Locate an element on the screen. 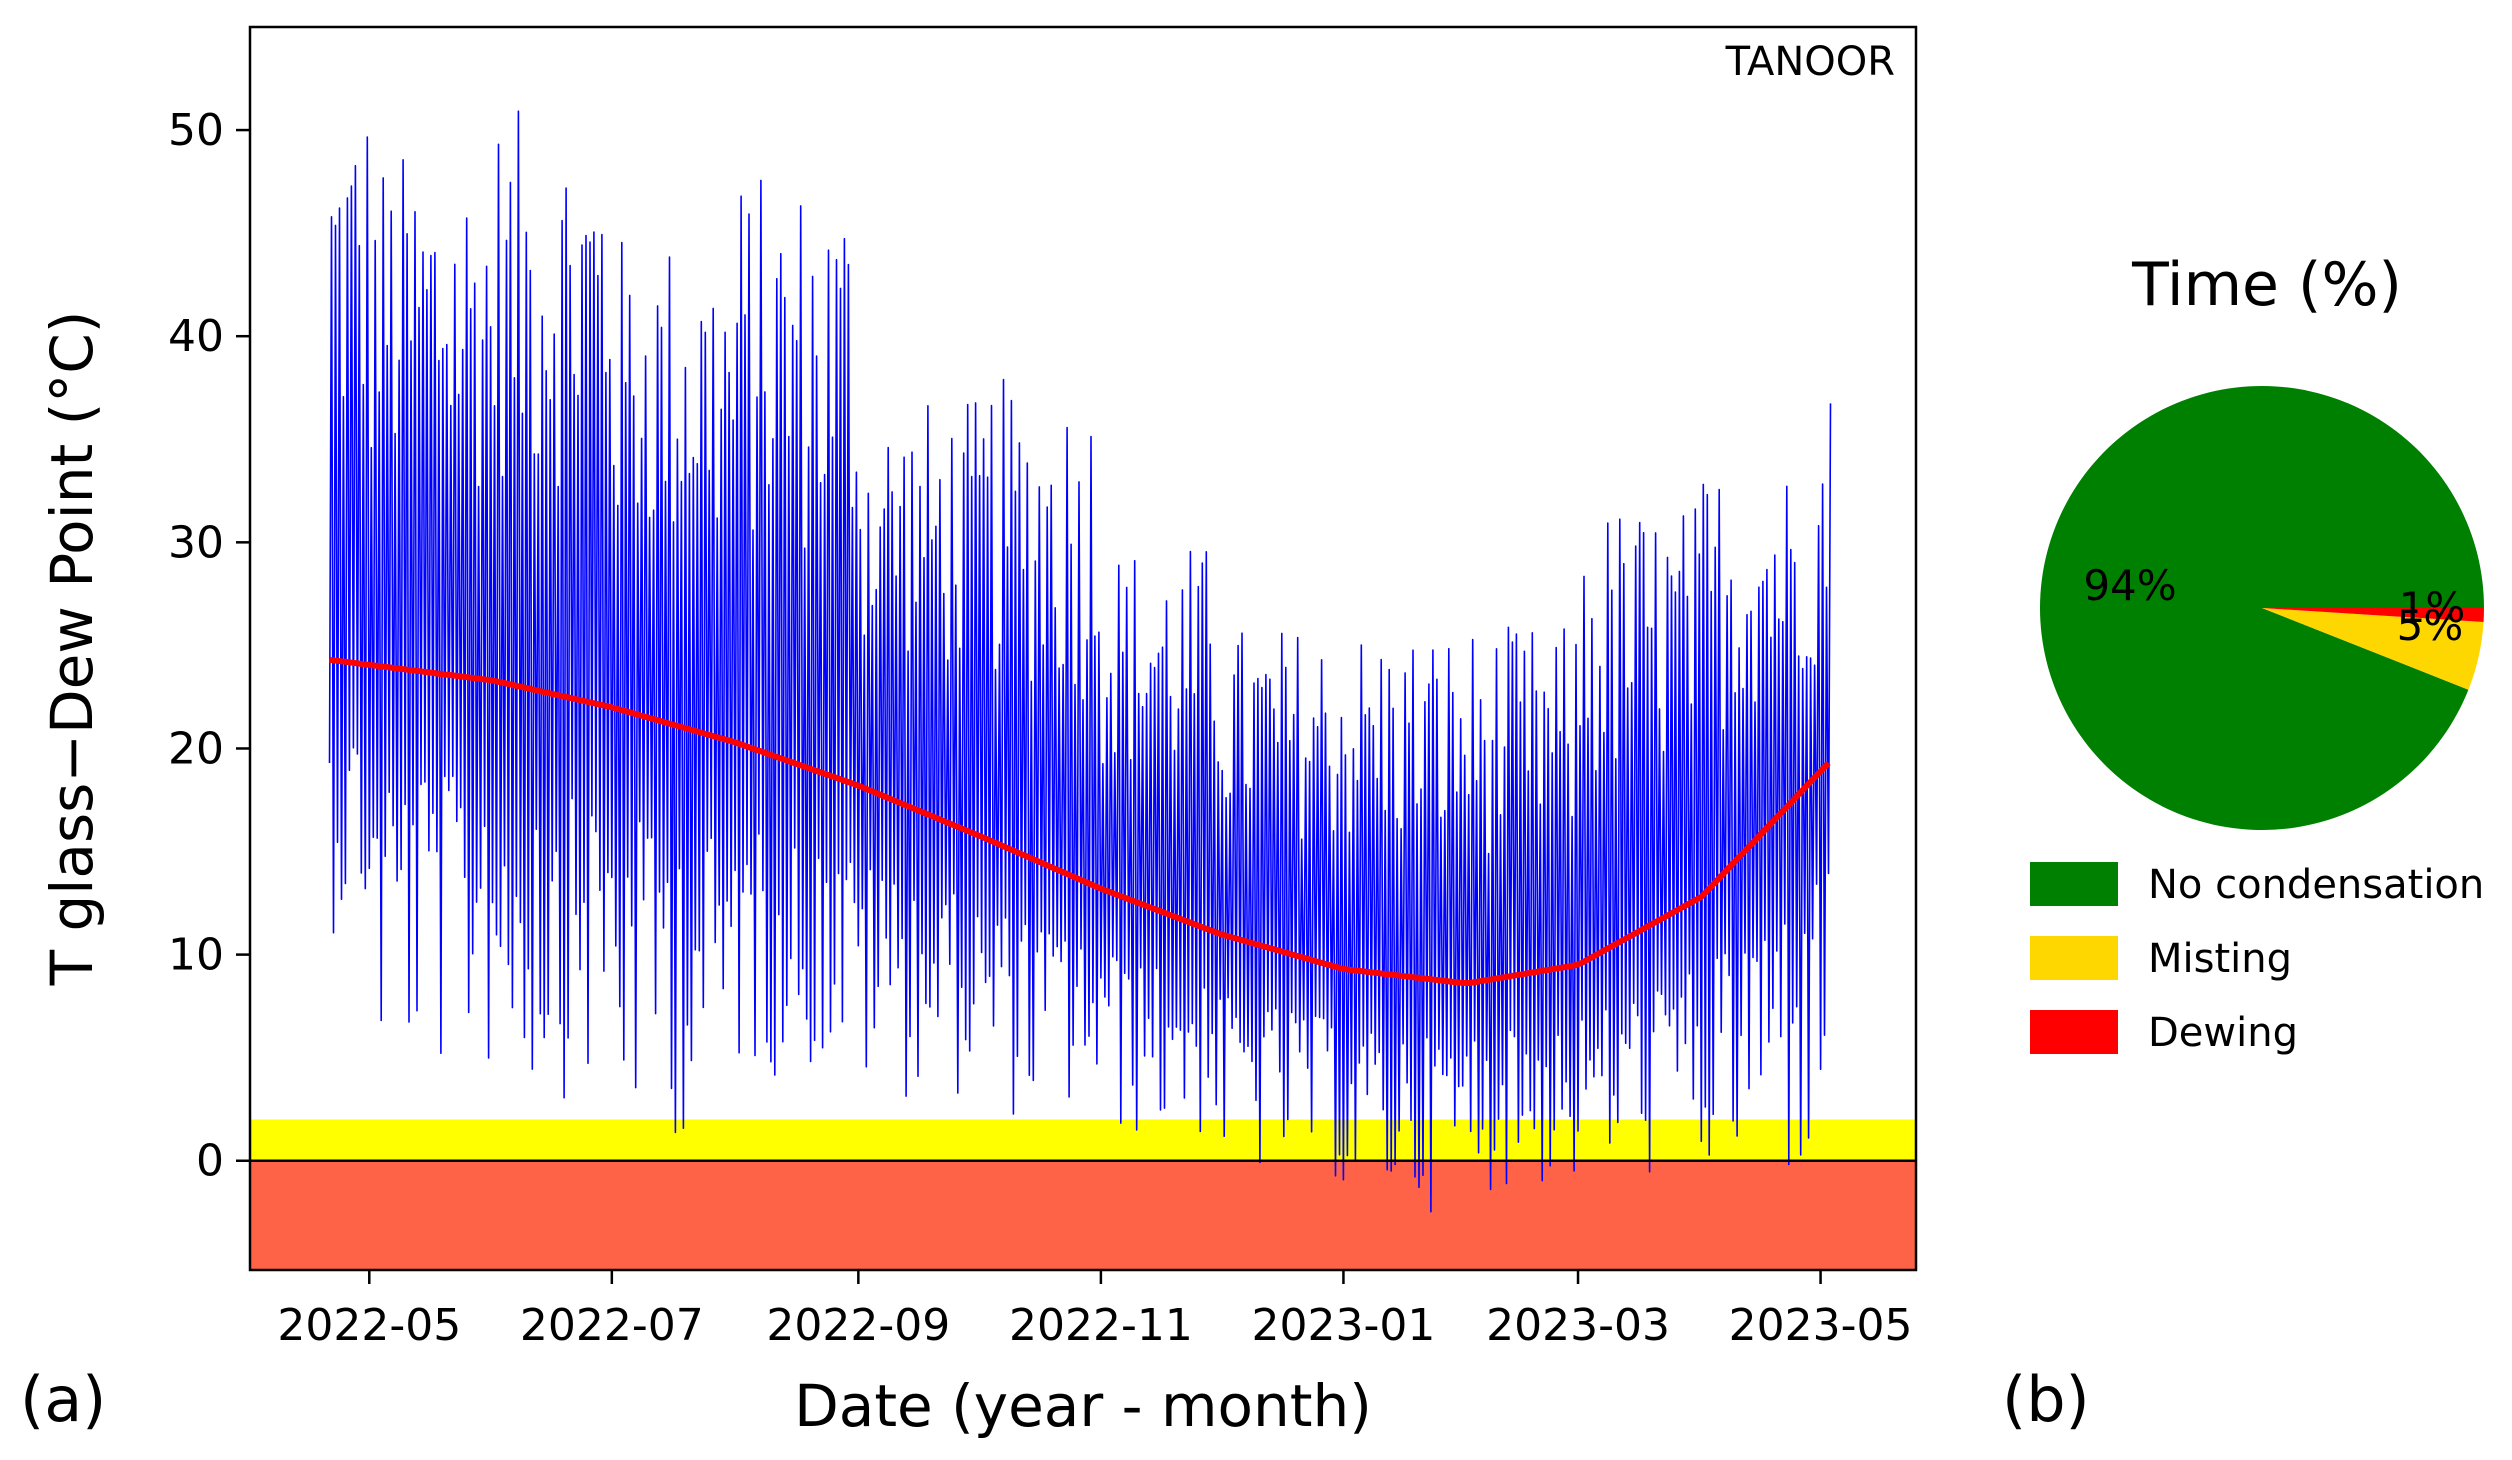 The height and width of the screenshot is (1460, 2512). x-tick-label: 2022-11 is located at coordinates (1101, 1325).